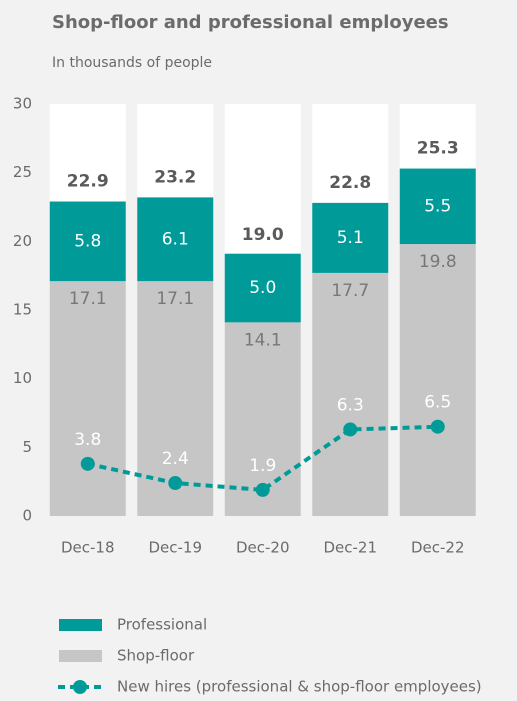  What do you see at coordinates (175, 459) in the screenshot?
I see `line-label: 2.4` at bounding box center [175, 459].